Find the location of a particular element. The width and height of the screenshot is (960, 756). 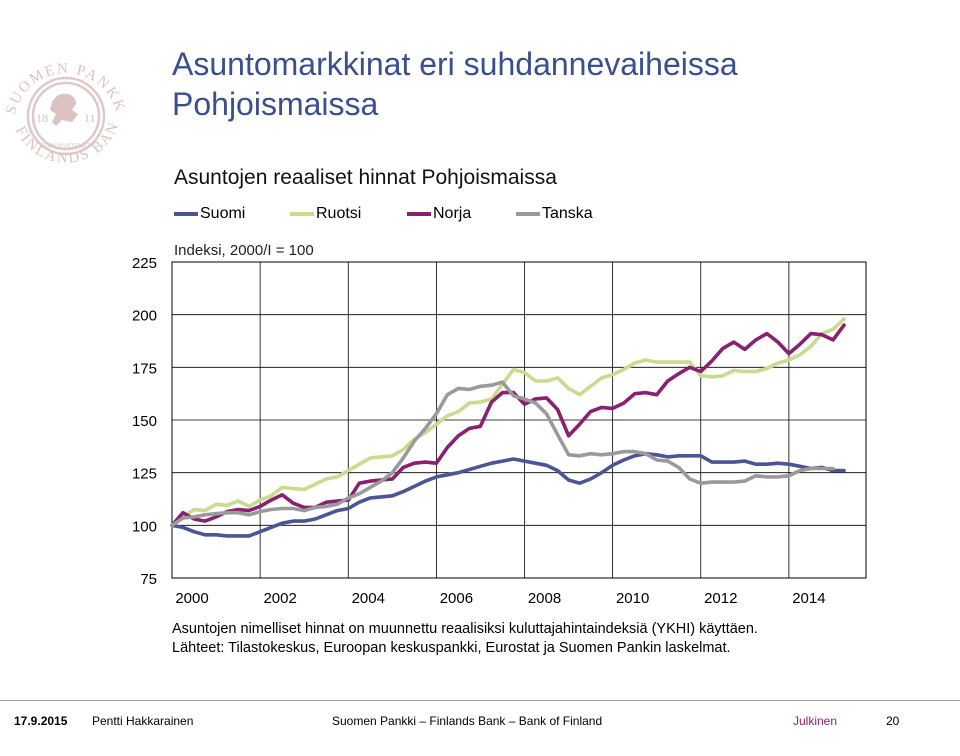

y-tick-label: 100 is located at coordinates (144, 526).